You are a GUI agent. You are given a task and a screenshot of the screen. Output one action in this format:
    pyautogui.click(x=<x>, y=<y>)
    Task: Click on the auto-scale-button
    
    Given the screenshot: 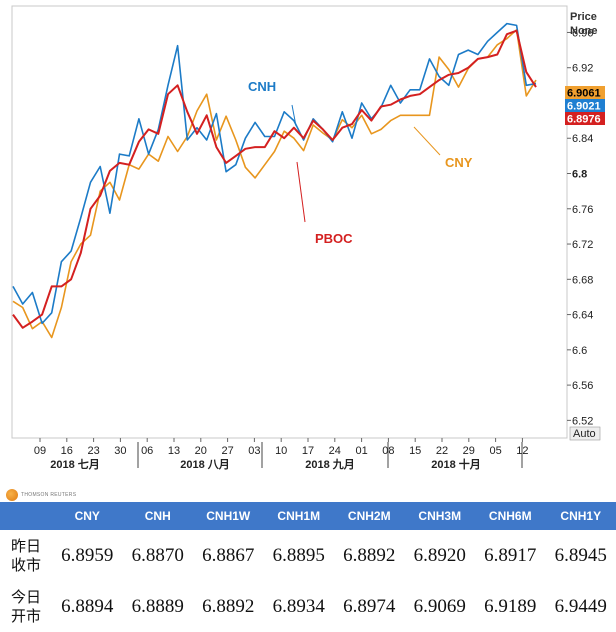 What is the action you would take?
    pyautogui.click(x=585, y=433)
    